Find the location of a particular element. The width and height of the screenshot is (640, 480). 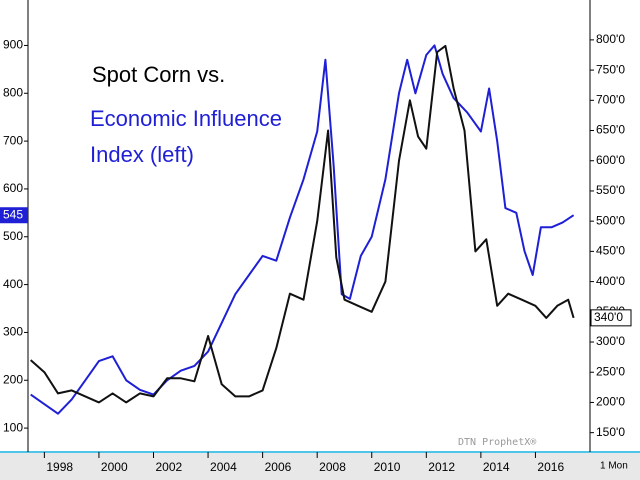

y-tick-label: 800 is located at coordinates (13, 92).